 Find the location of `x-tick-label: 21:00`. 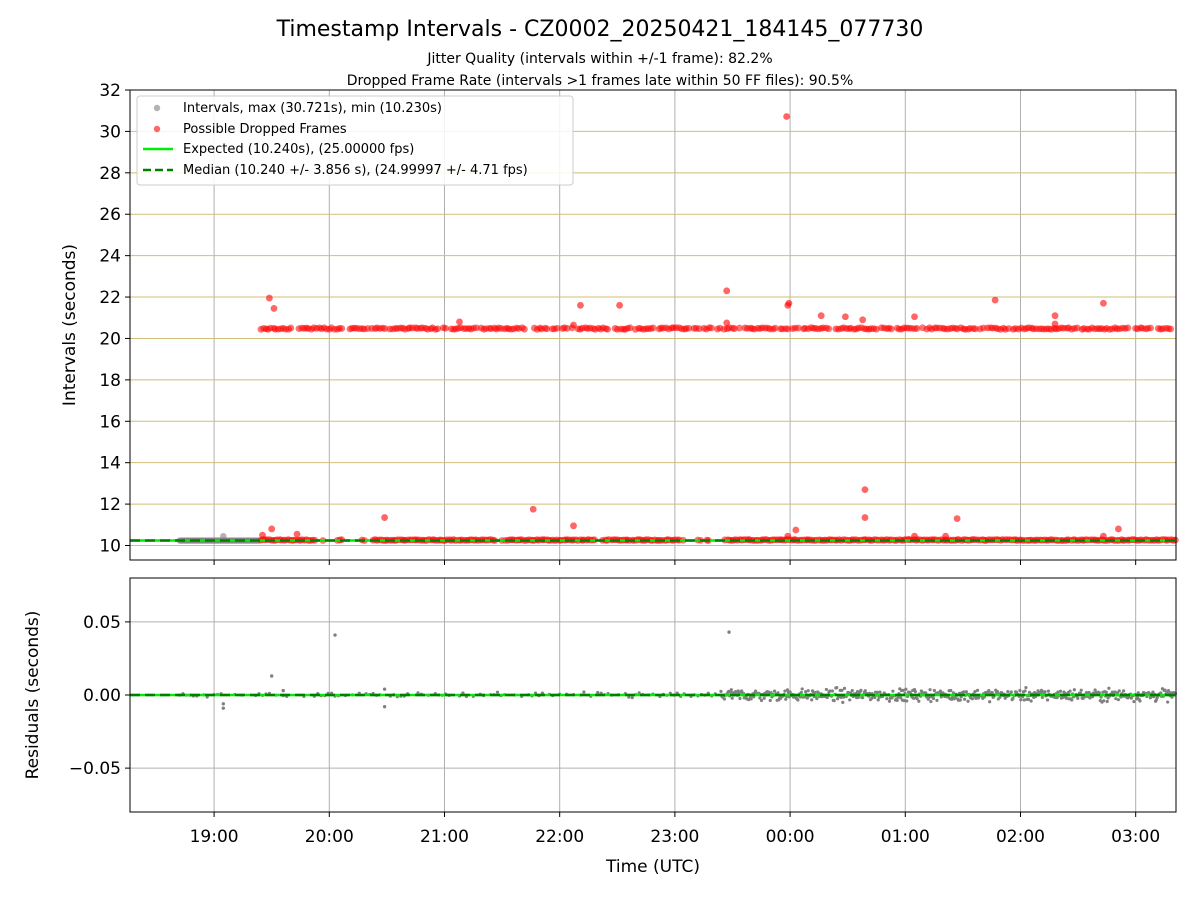

x-tick-label: 21:00 is located at coordinates (444, 837).